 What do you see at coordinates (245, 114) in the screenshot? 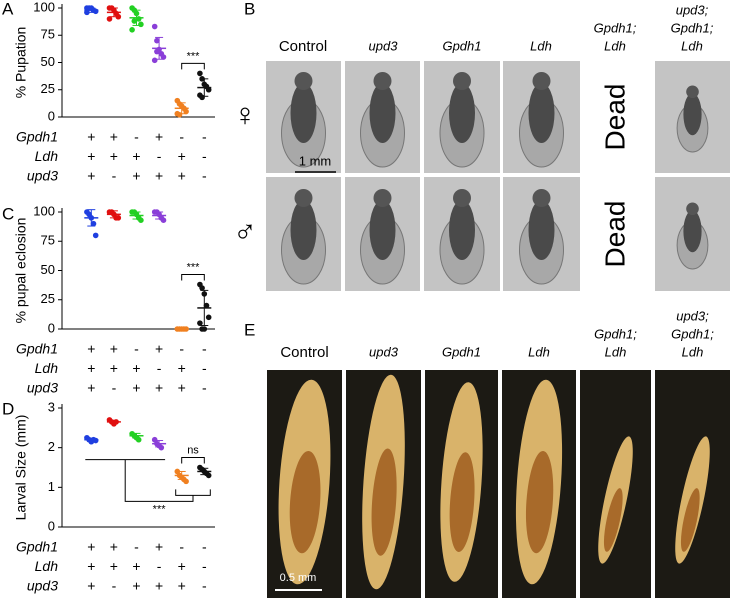
I see `sex-symbol: ♀` at bounding box center [245, 114].